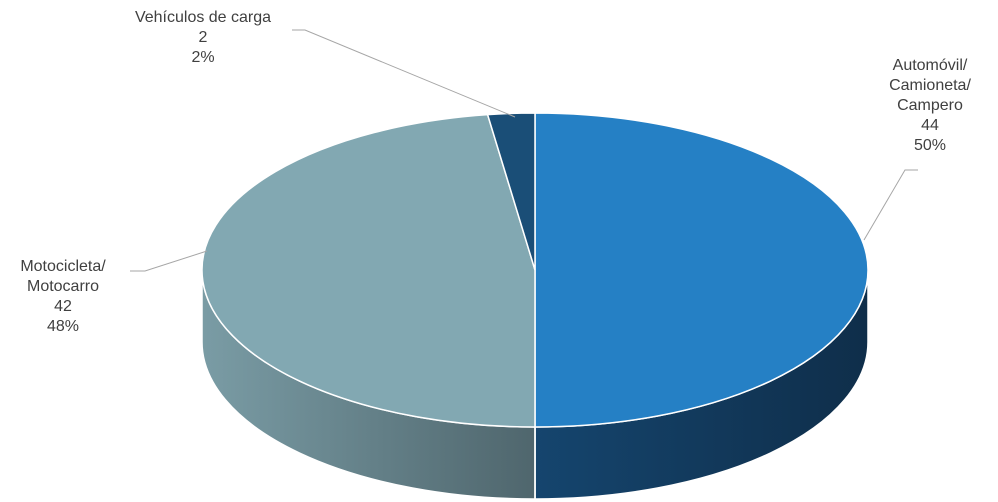 Image resolution: width=998 pixels, height=502 pixels. I want to click on data-label-0: Automóvil/Camioneta/Campero 44 50%, so click(930, 105).